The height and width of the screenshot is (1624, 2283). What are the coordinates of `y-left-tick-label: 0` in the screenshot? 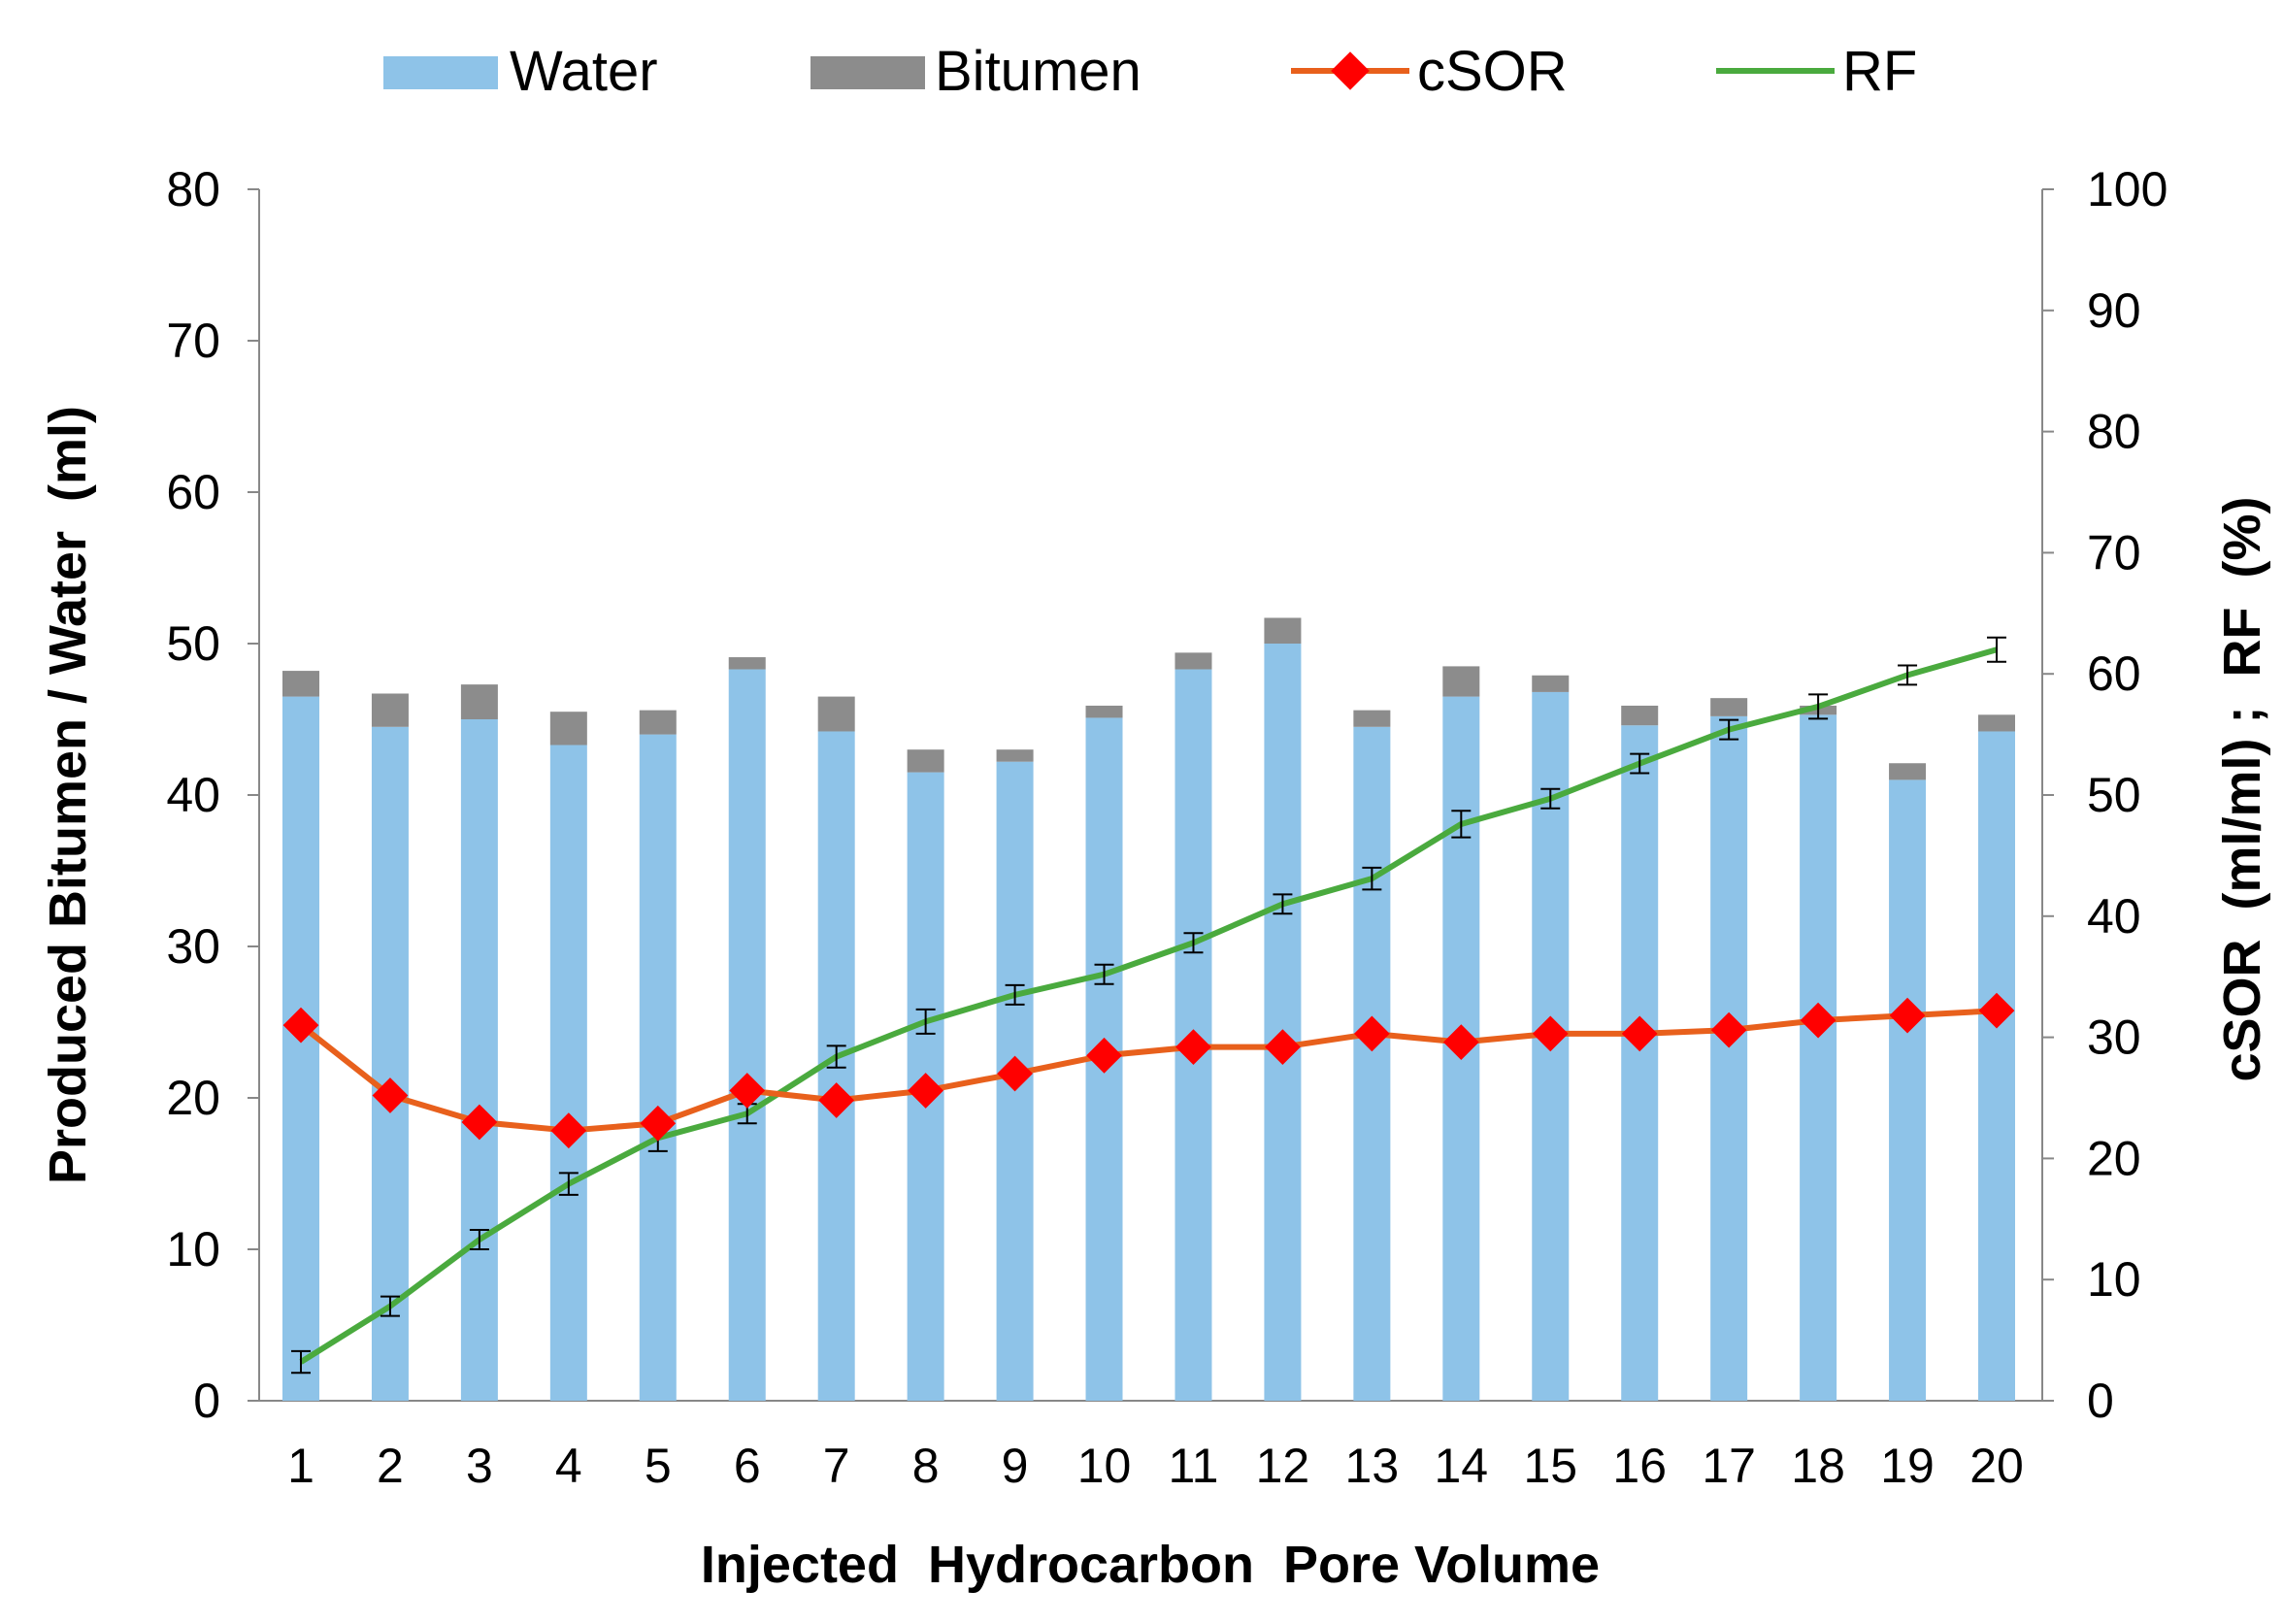 It's located at (207, 1401).